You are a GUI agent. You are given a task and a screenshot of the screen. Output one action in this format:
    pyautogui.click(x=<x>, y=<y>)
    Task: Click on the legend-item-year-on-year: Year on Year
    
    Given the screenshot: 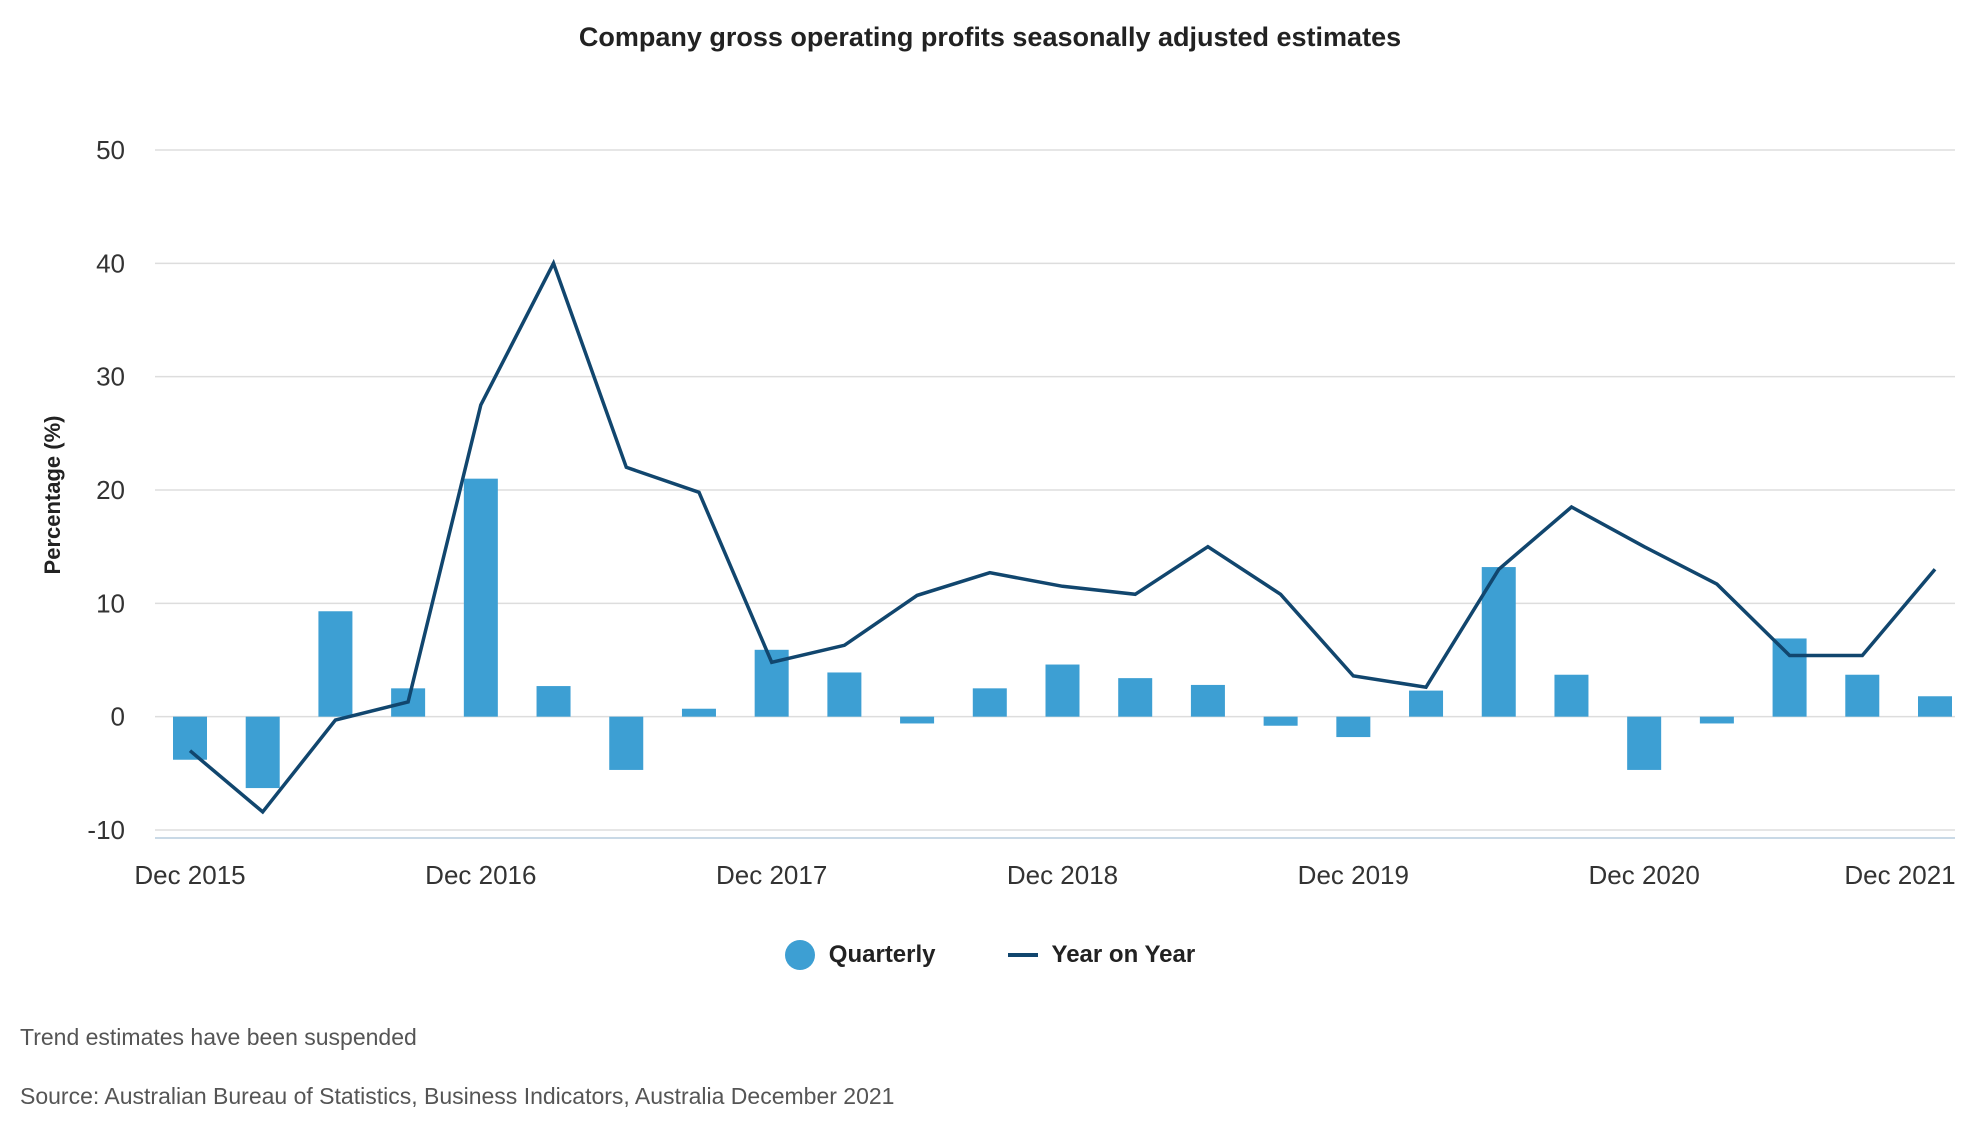 What is the action you would take?
    pyautogui.click(x=1101, y=955)
    